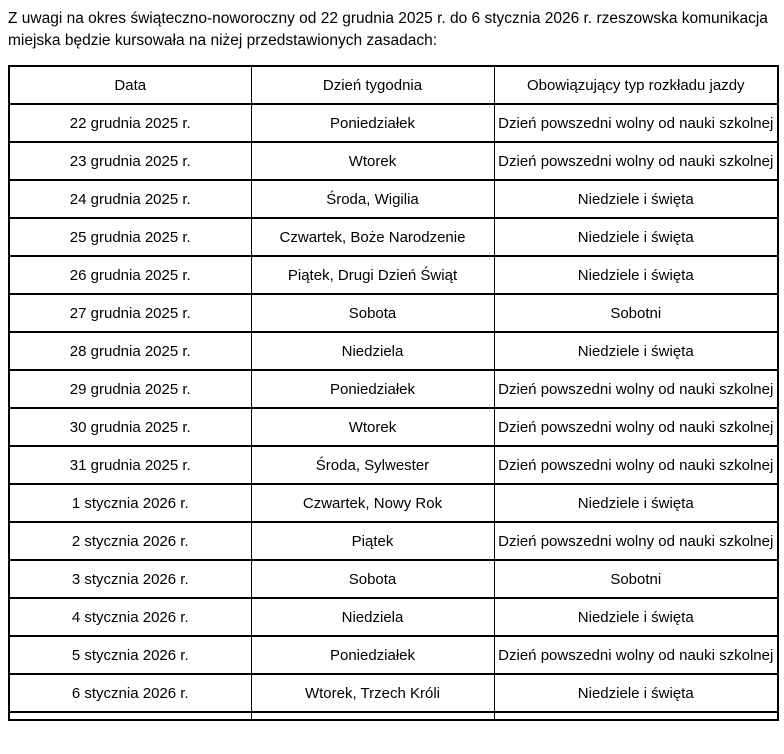  What do you see at coordinates (372, 541) in the screenshot?
I see `cell-weekday: Piątek` at bounding box center [372, 541].